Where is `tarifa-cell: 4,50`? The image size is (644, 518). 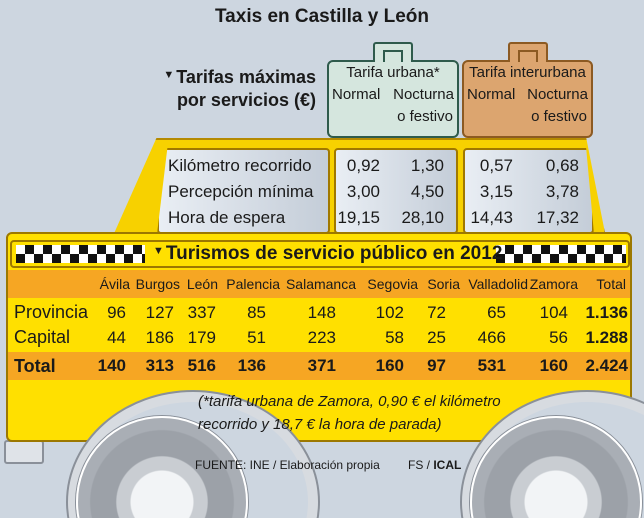 tarifa-cell: 4,50 is located at coordinates (427, 191).